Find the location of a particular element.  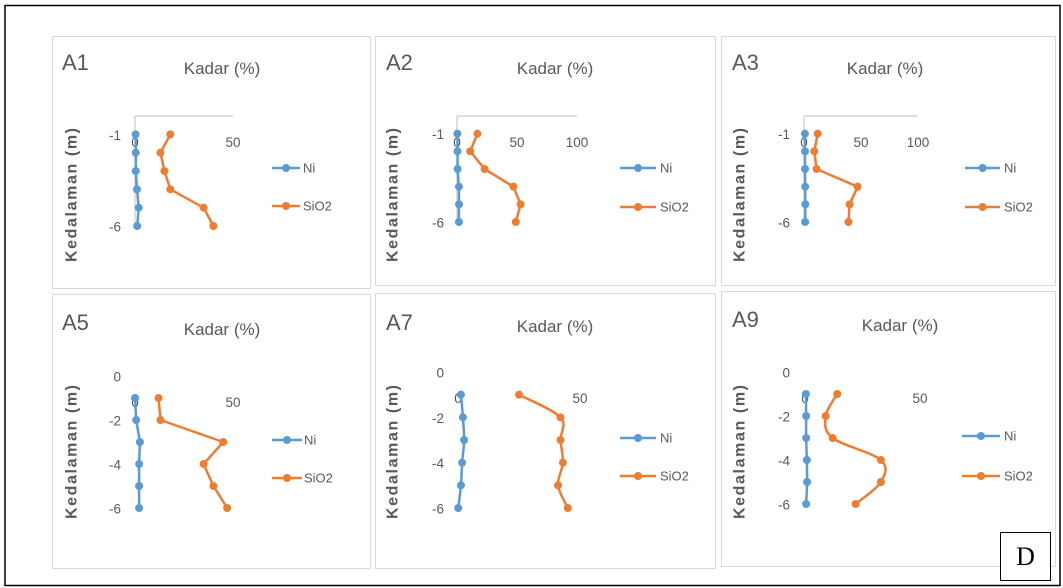

chart-title: A9 is located at coordinates (745, 319).